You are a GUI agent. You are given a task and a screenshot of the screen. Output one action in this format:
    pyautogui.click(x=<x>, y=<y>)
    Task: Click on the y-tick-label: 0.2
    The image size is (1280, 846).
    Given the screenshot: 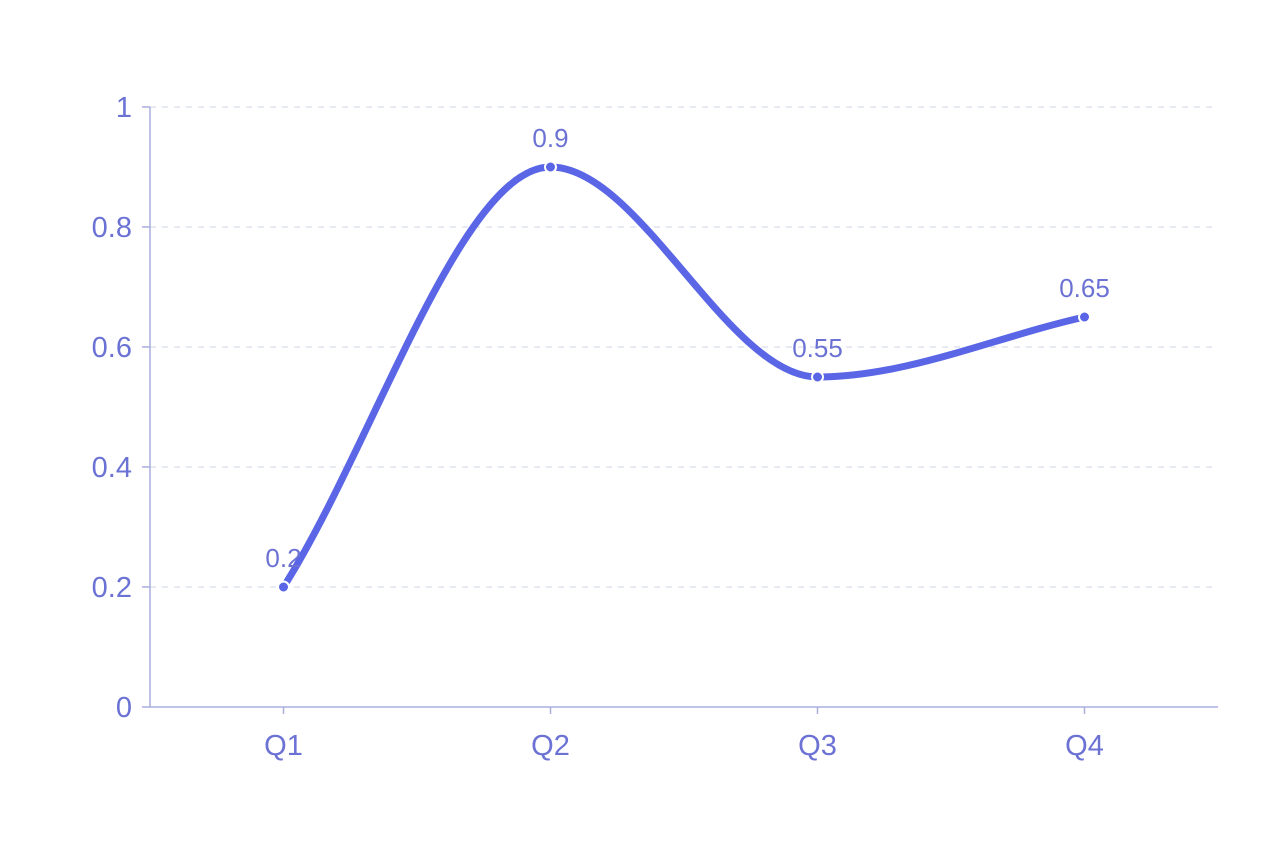 What is the action you would take?
    pyautogui.click(x=112, y=588)
    